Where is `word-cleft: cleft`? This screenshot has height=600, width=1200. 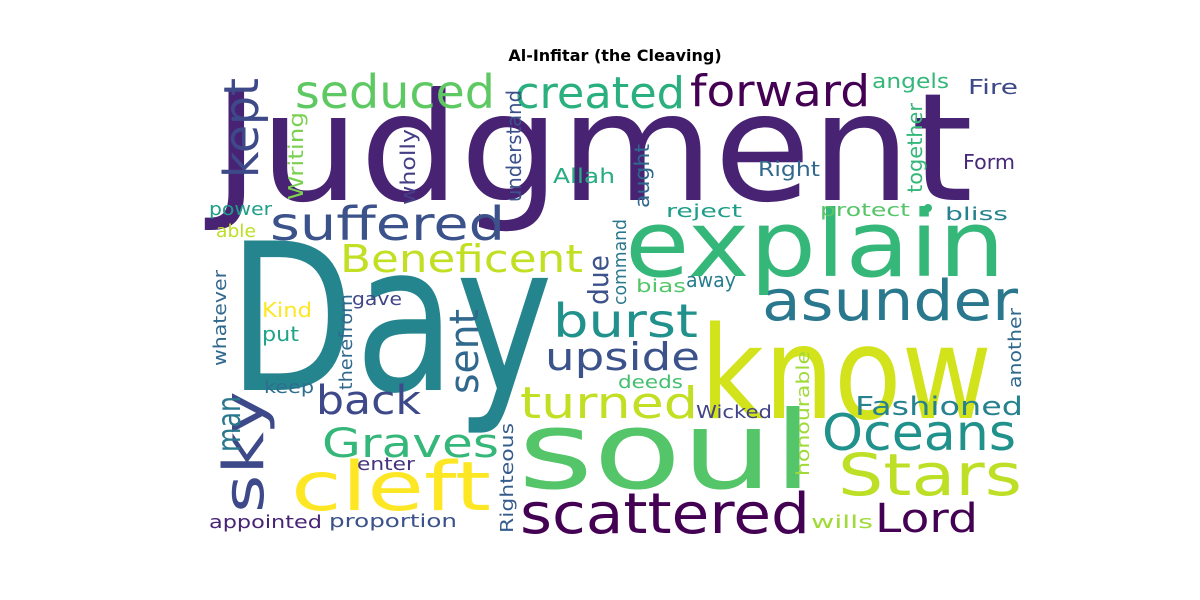 word-cleft: cleft is located at coordinates (391, 487).